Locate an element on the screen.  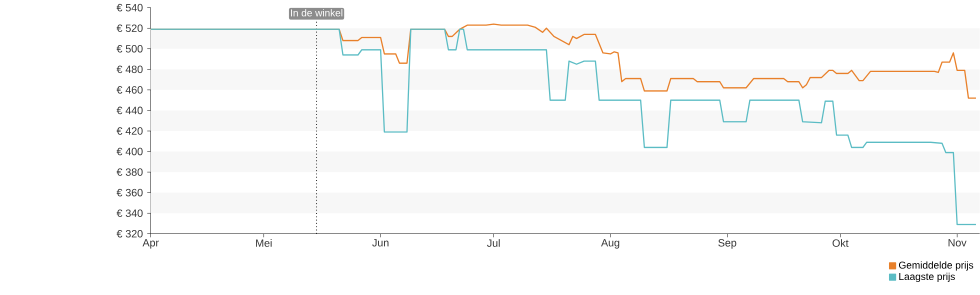
y-tick-label: € 420 is located at coordinates (129, 131).